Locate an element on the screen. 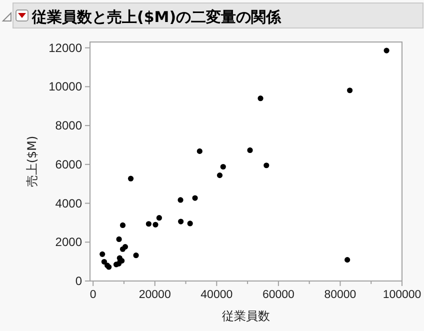  y-tick-label: 8000 is located at coordinates (68, 125).